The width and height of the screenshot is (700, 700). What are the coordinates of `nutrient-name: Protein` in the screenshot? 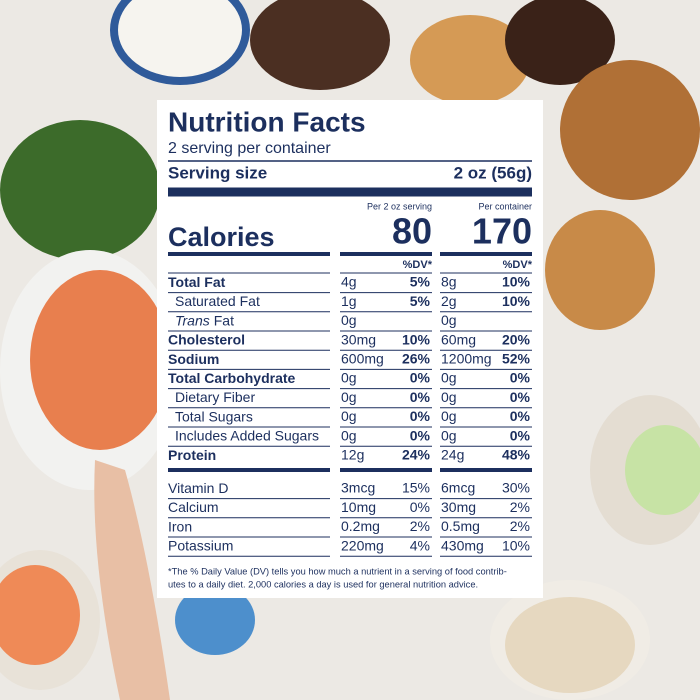 It's located at (192, 455).